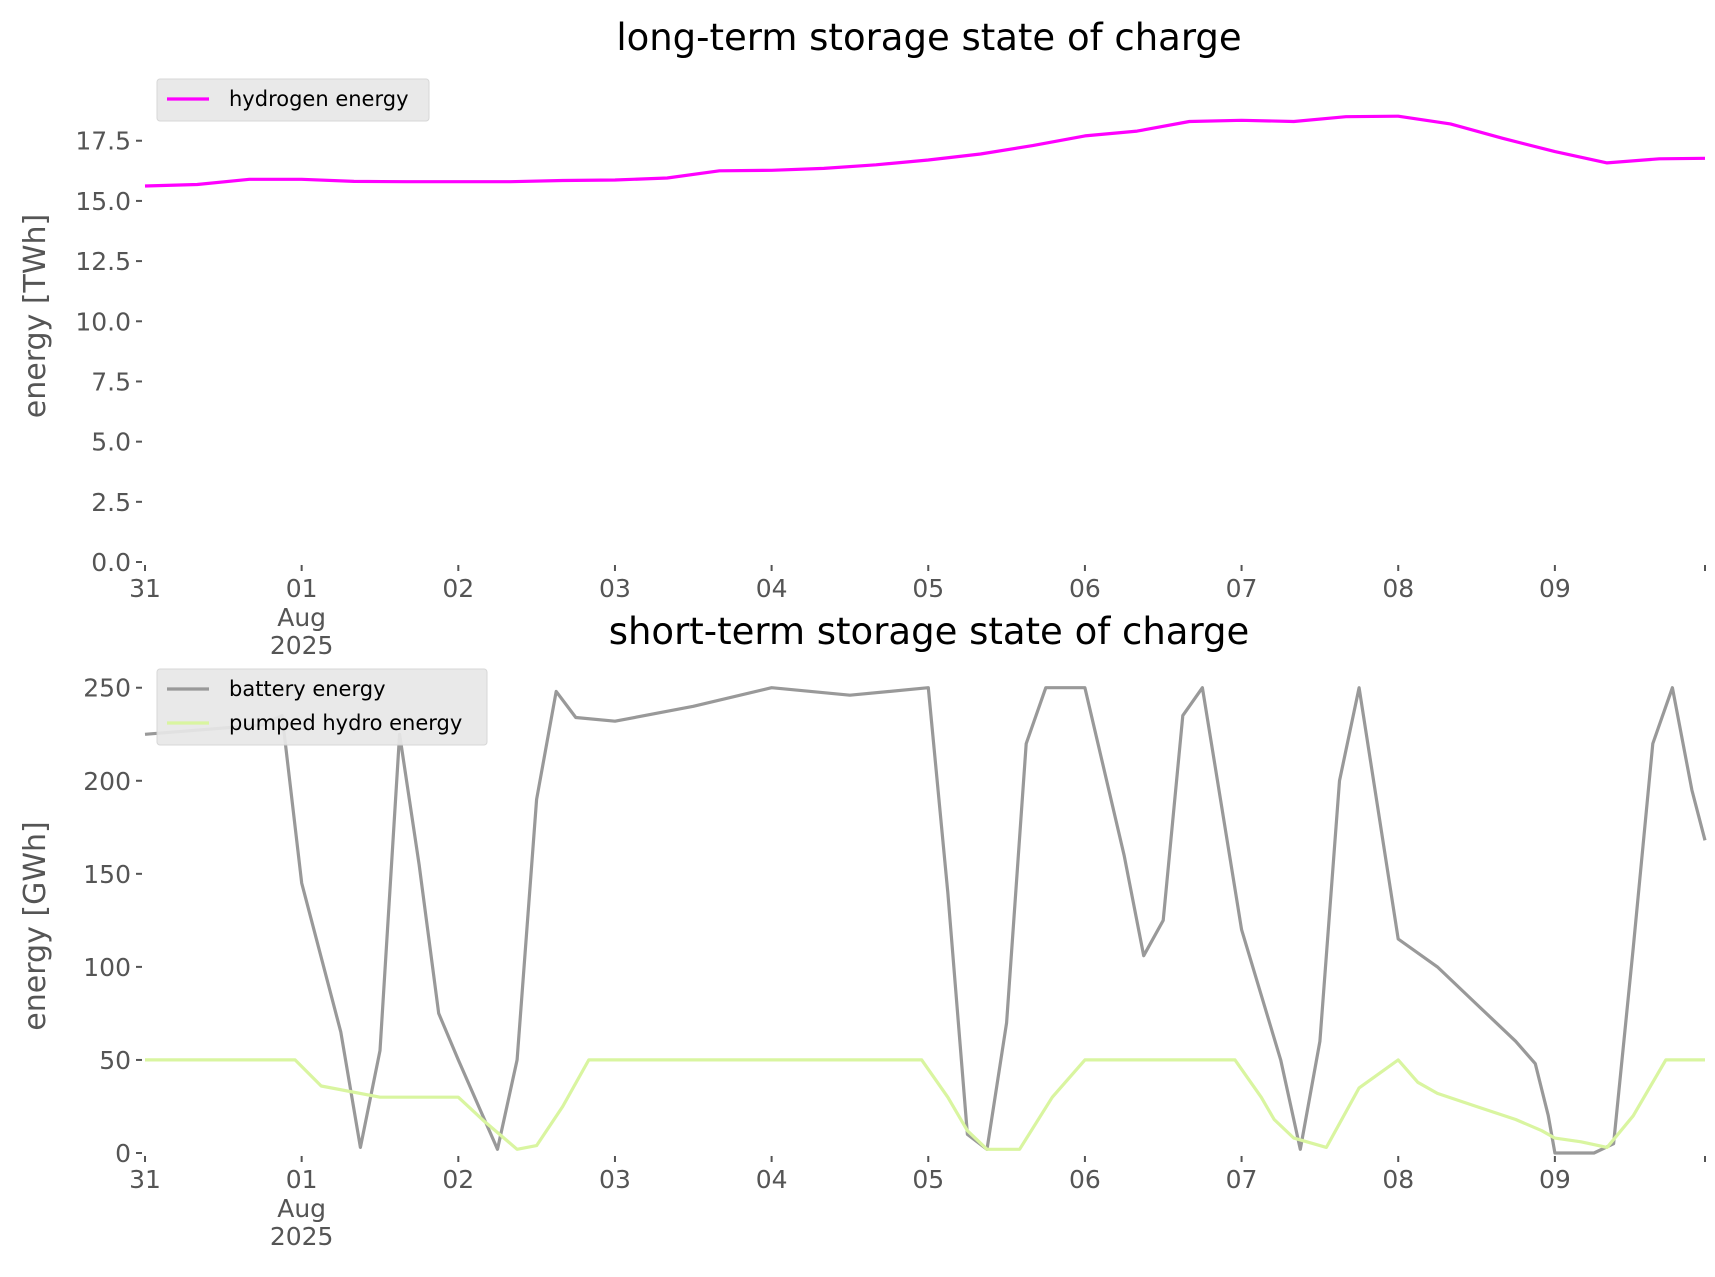  Describe the element at coordinates (319, 99) in the screenshot. I see `legend-label: hydrogen energy` at that location.